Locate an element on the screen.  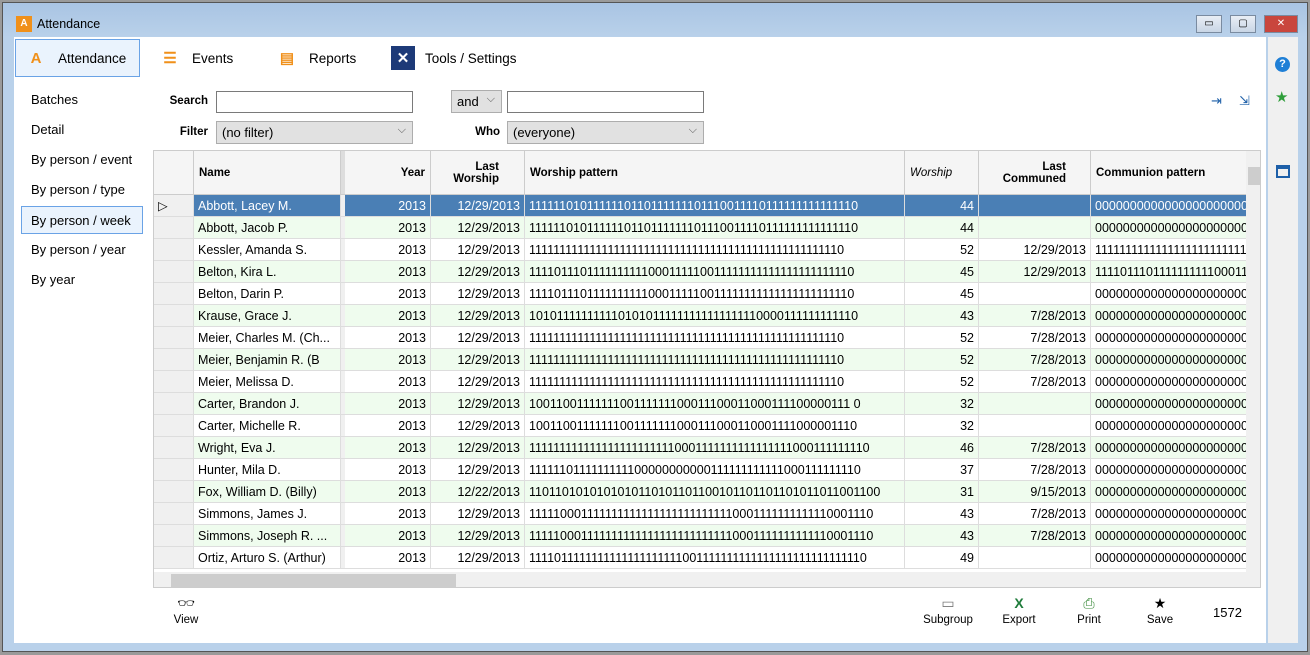
favorite-star-icon: ★ is located at coordinates (1282, 97).